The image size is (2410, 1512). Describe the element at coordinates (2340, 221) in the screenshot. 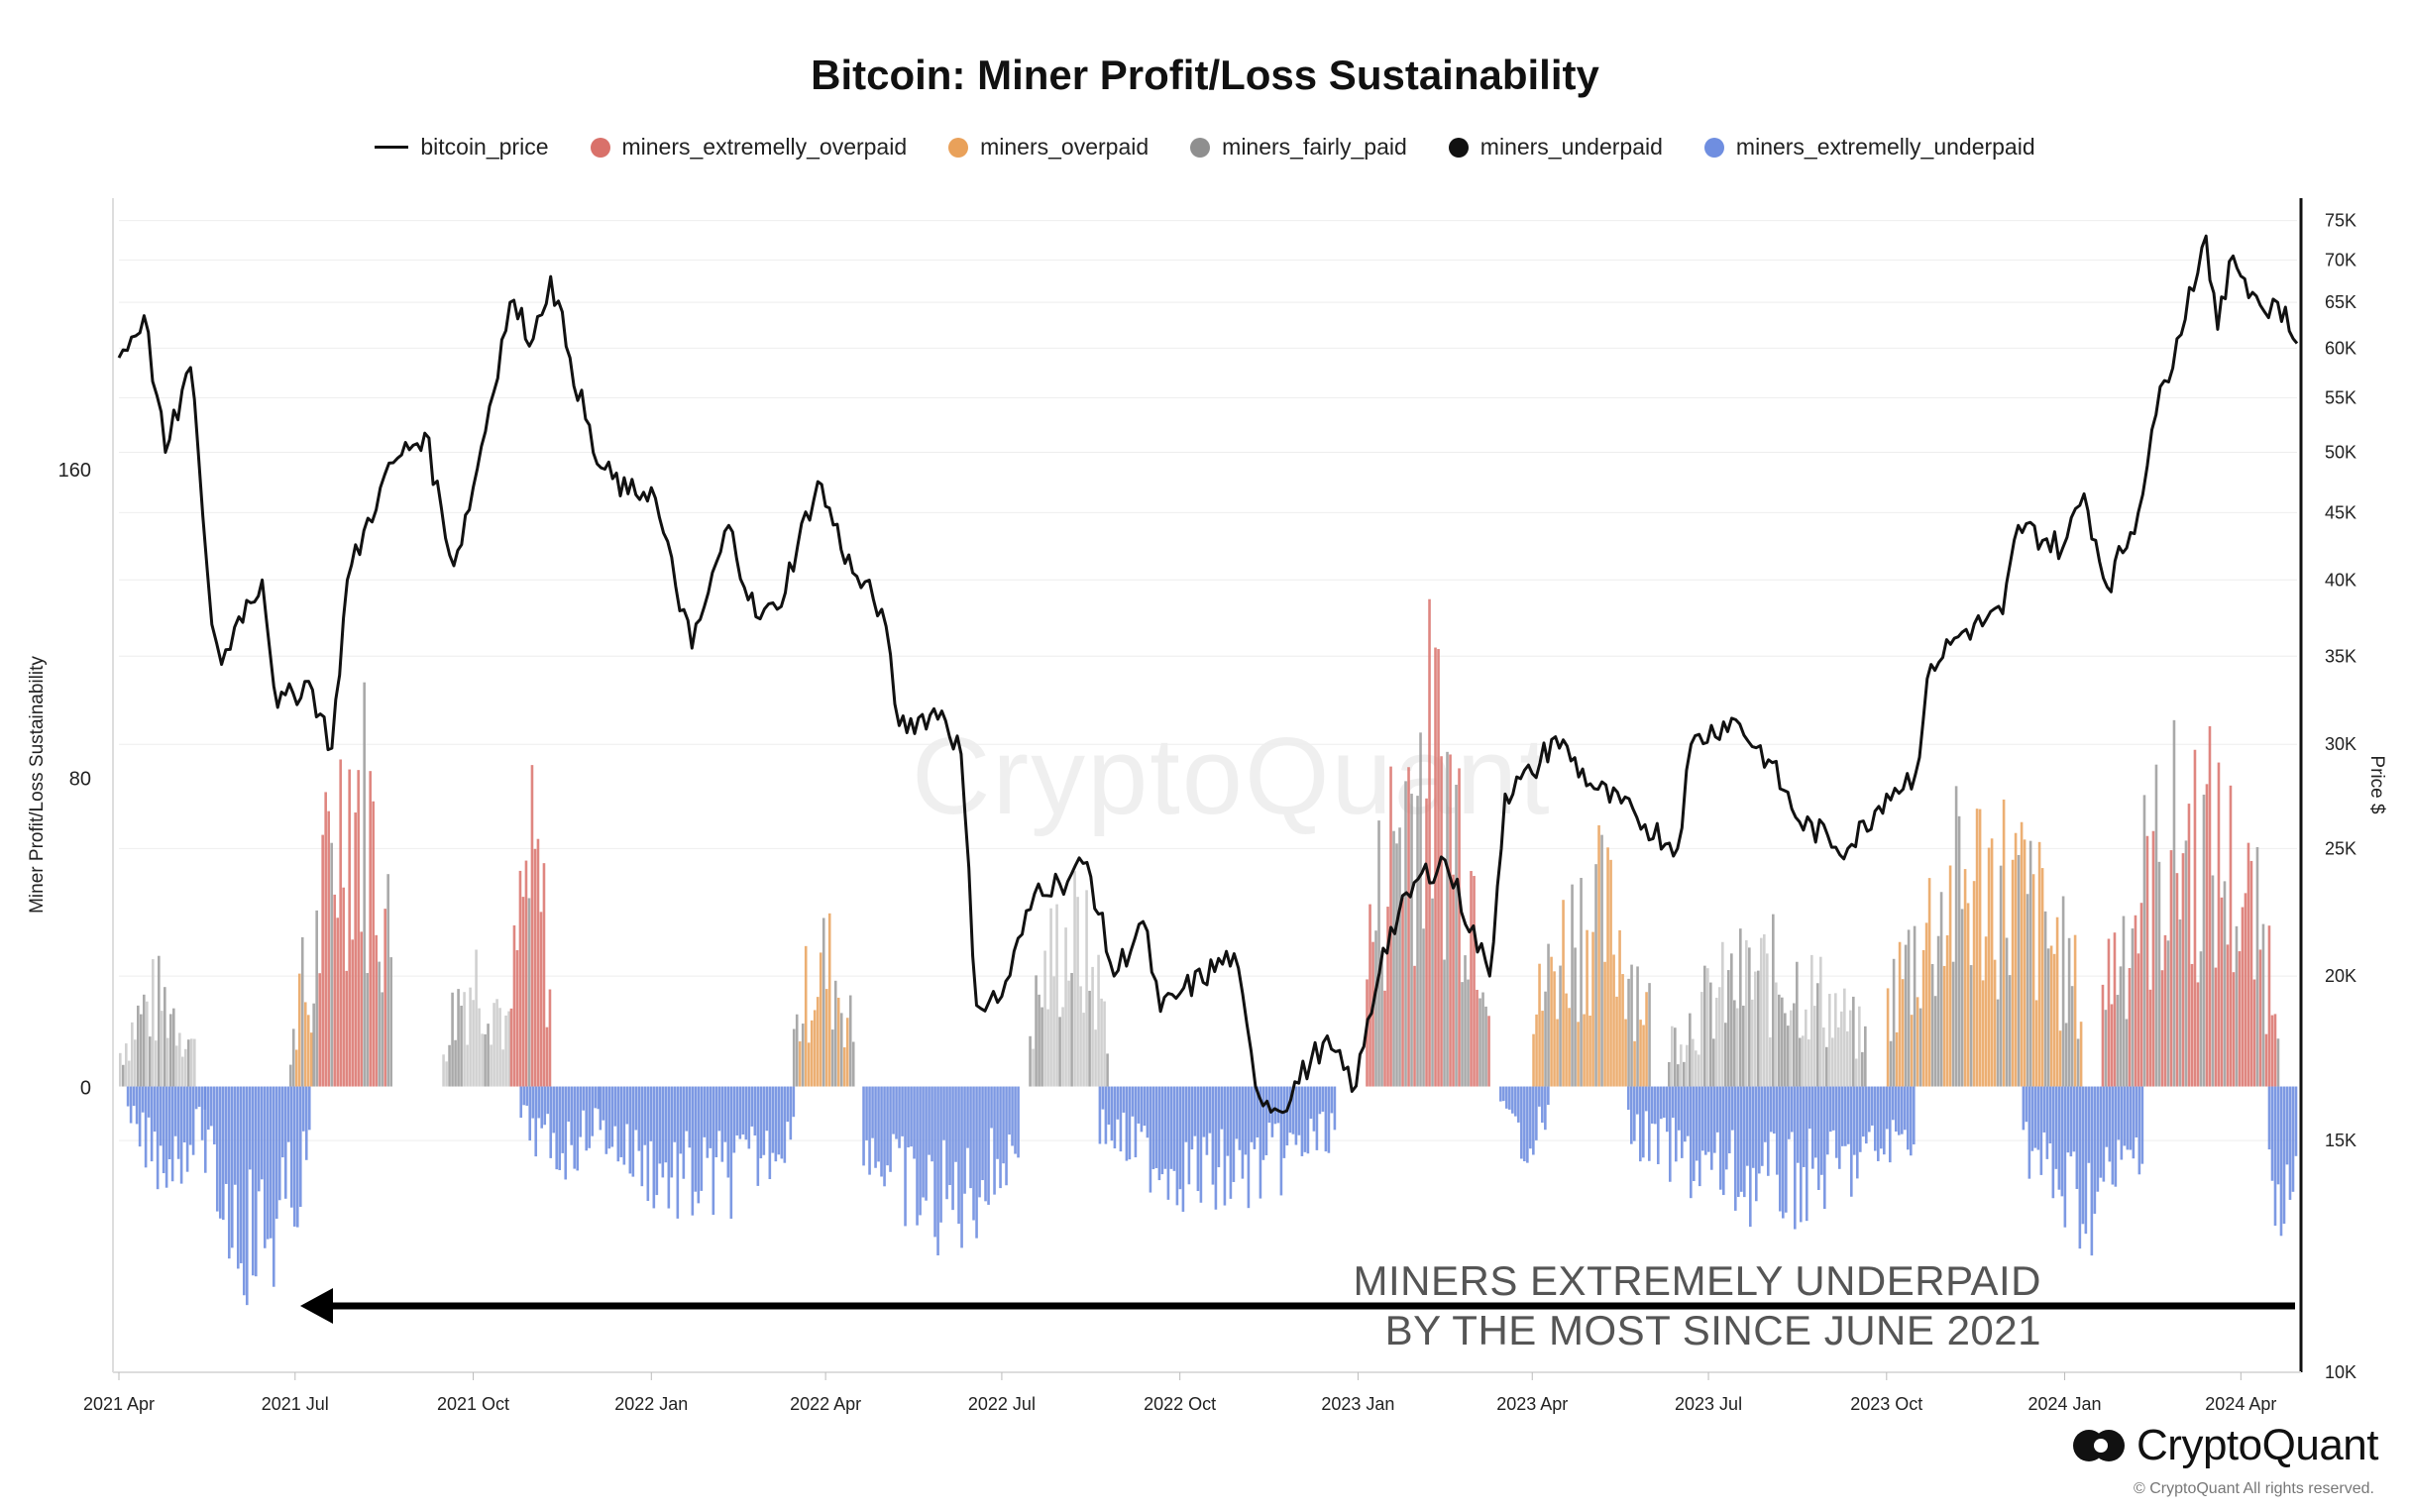

I see `y-right-tick-label: 75K` at that location.